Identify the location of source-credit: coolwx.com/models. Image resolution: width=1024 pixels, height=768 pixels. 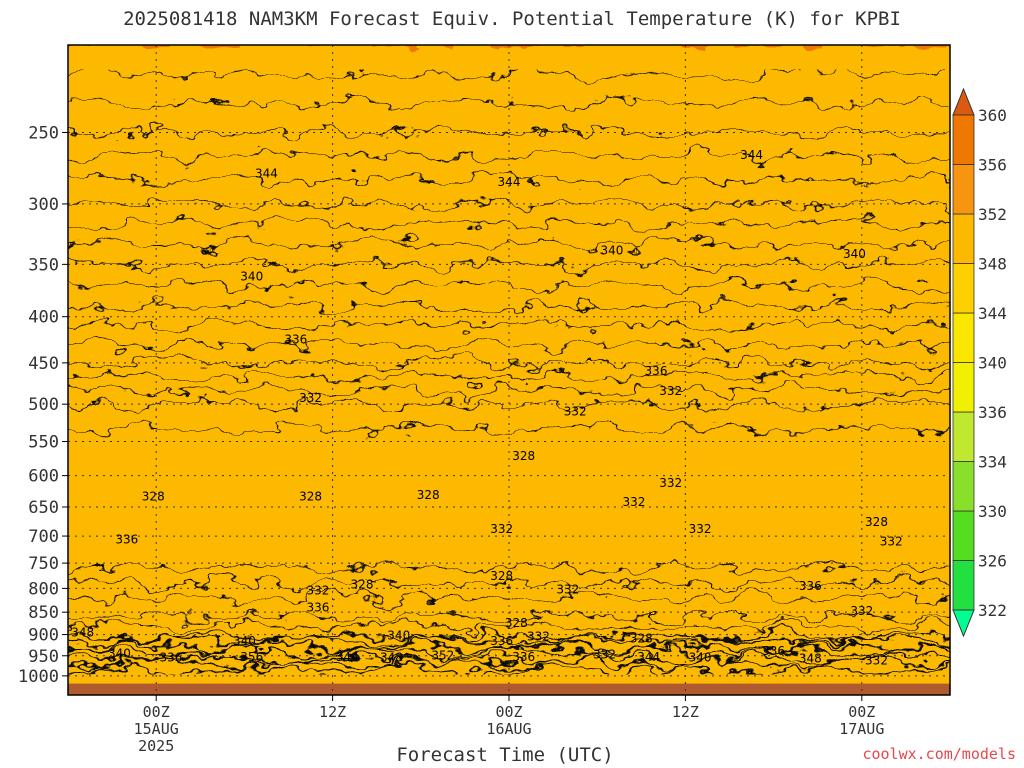
(939, 754).